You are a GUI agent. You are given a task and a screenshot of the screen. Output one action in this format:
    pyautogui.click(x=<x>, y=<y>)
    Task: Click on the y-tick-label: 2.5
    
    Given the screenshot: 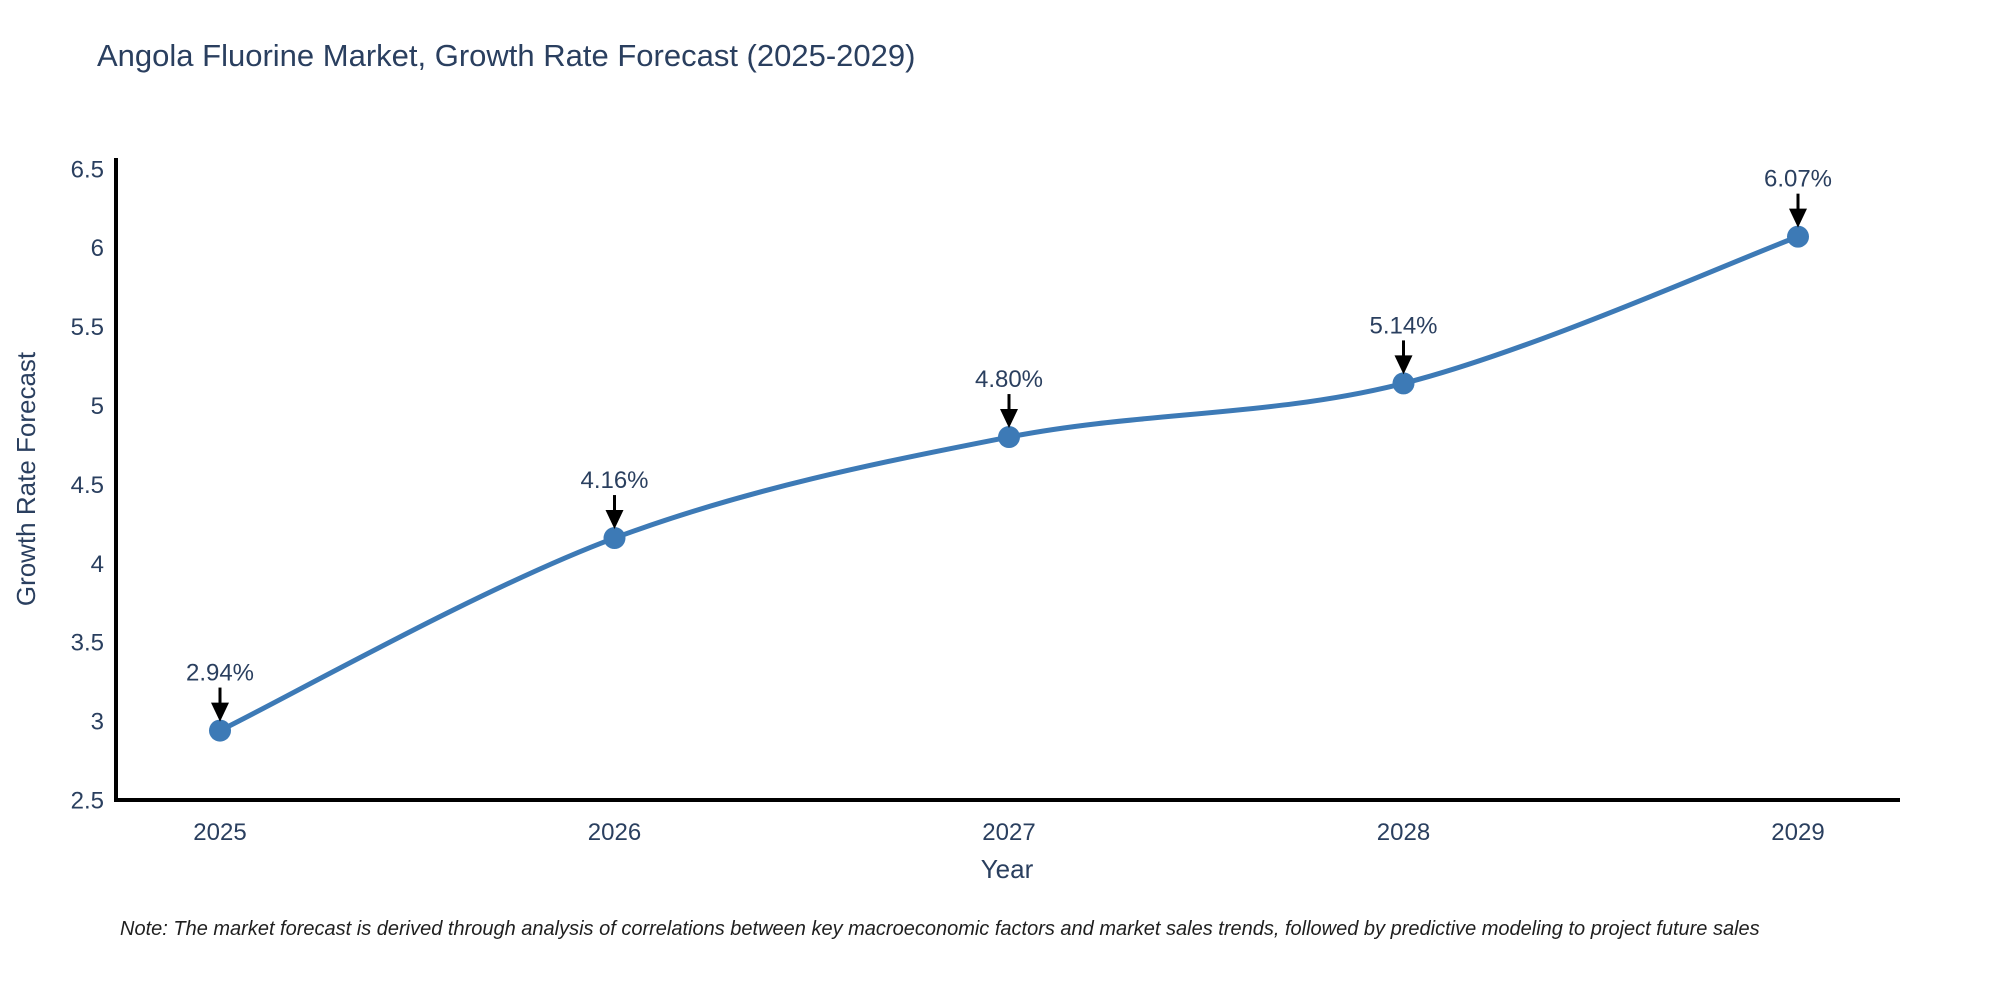 What is the action you would take?
    pyautogui.click(x=87, y=801)
    